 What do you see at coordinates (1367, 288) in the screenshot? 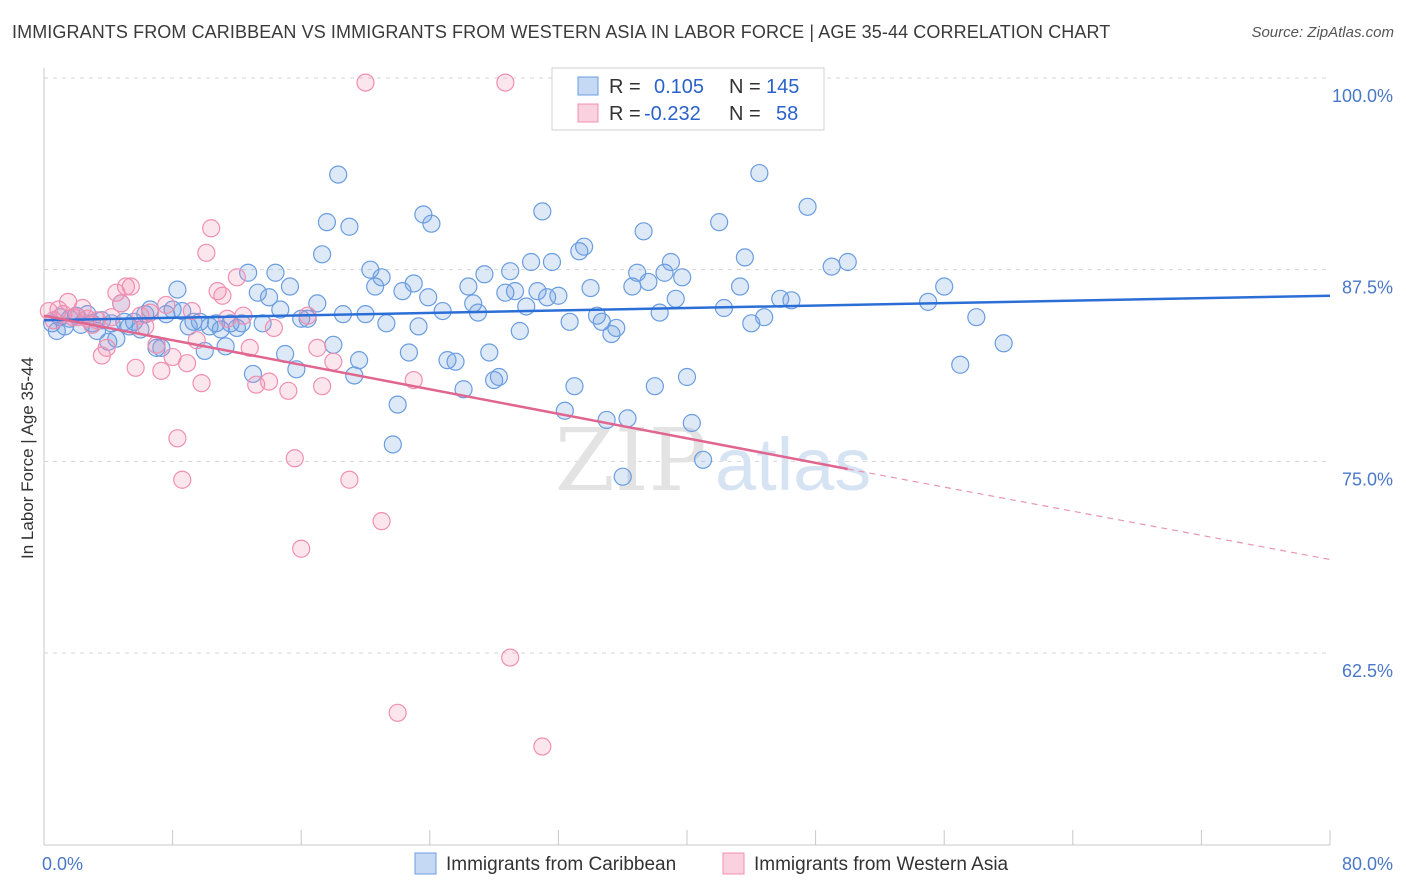
I see `y-tick-label: 87.5%` at bounding box center [1367, 288].